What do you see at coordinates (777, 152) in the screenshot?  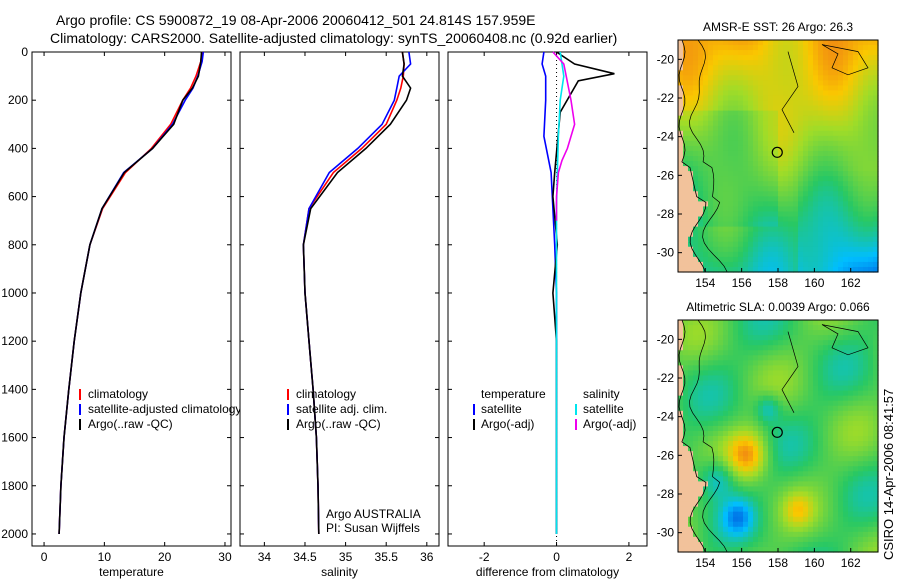 I see `argo-float-marker` at bounding box center [777, 152].